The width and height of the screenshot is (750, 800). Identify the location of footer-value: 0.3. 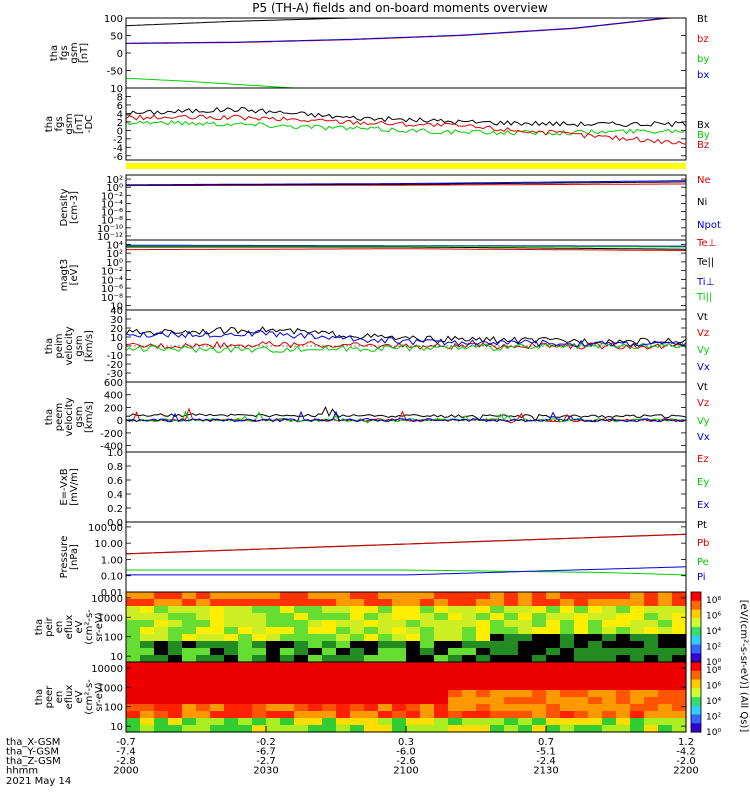
(406, 742).